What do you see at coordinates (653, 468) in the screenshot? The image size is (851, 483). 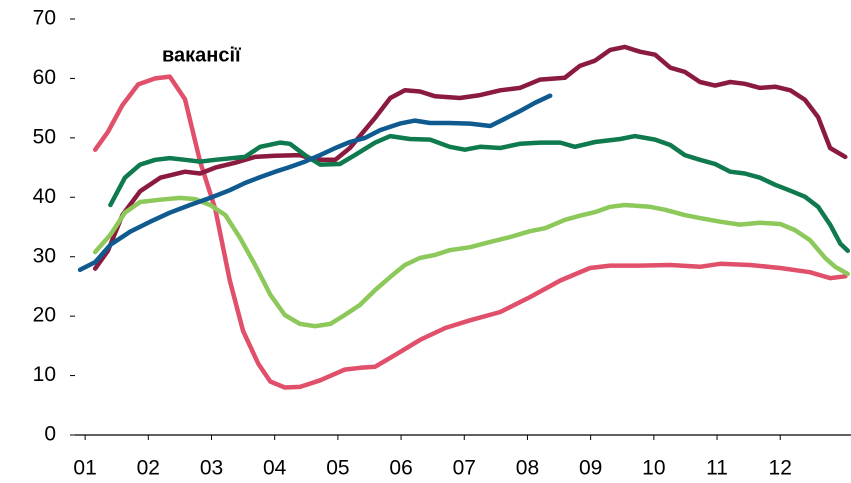 I see `x-tick-label: 10` at bounding box center [653, 468].